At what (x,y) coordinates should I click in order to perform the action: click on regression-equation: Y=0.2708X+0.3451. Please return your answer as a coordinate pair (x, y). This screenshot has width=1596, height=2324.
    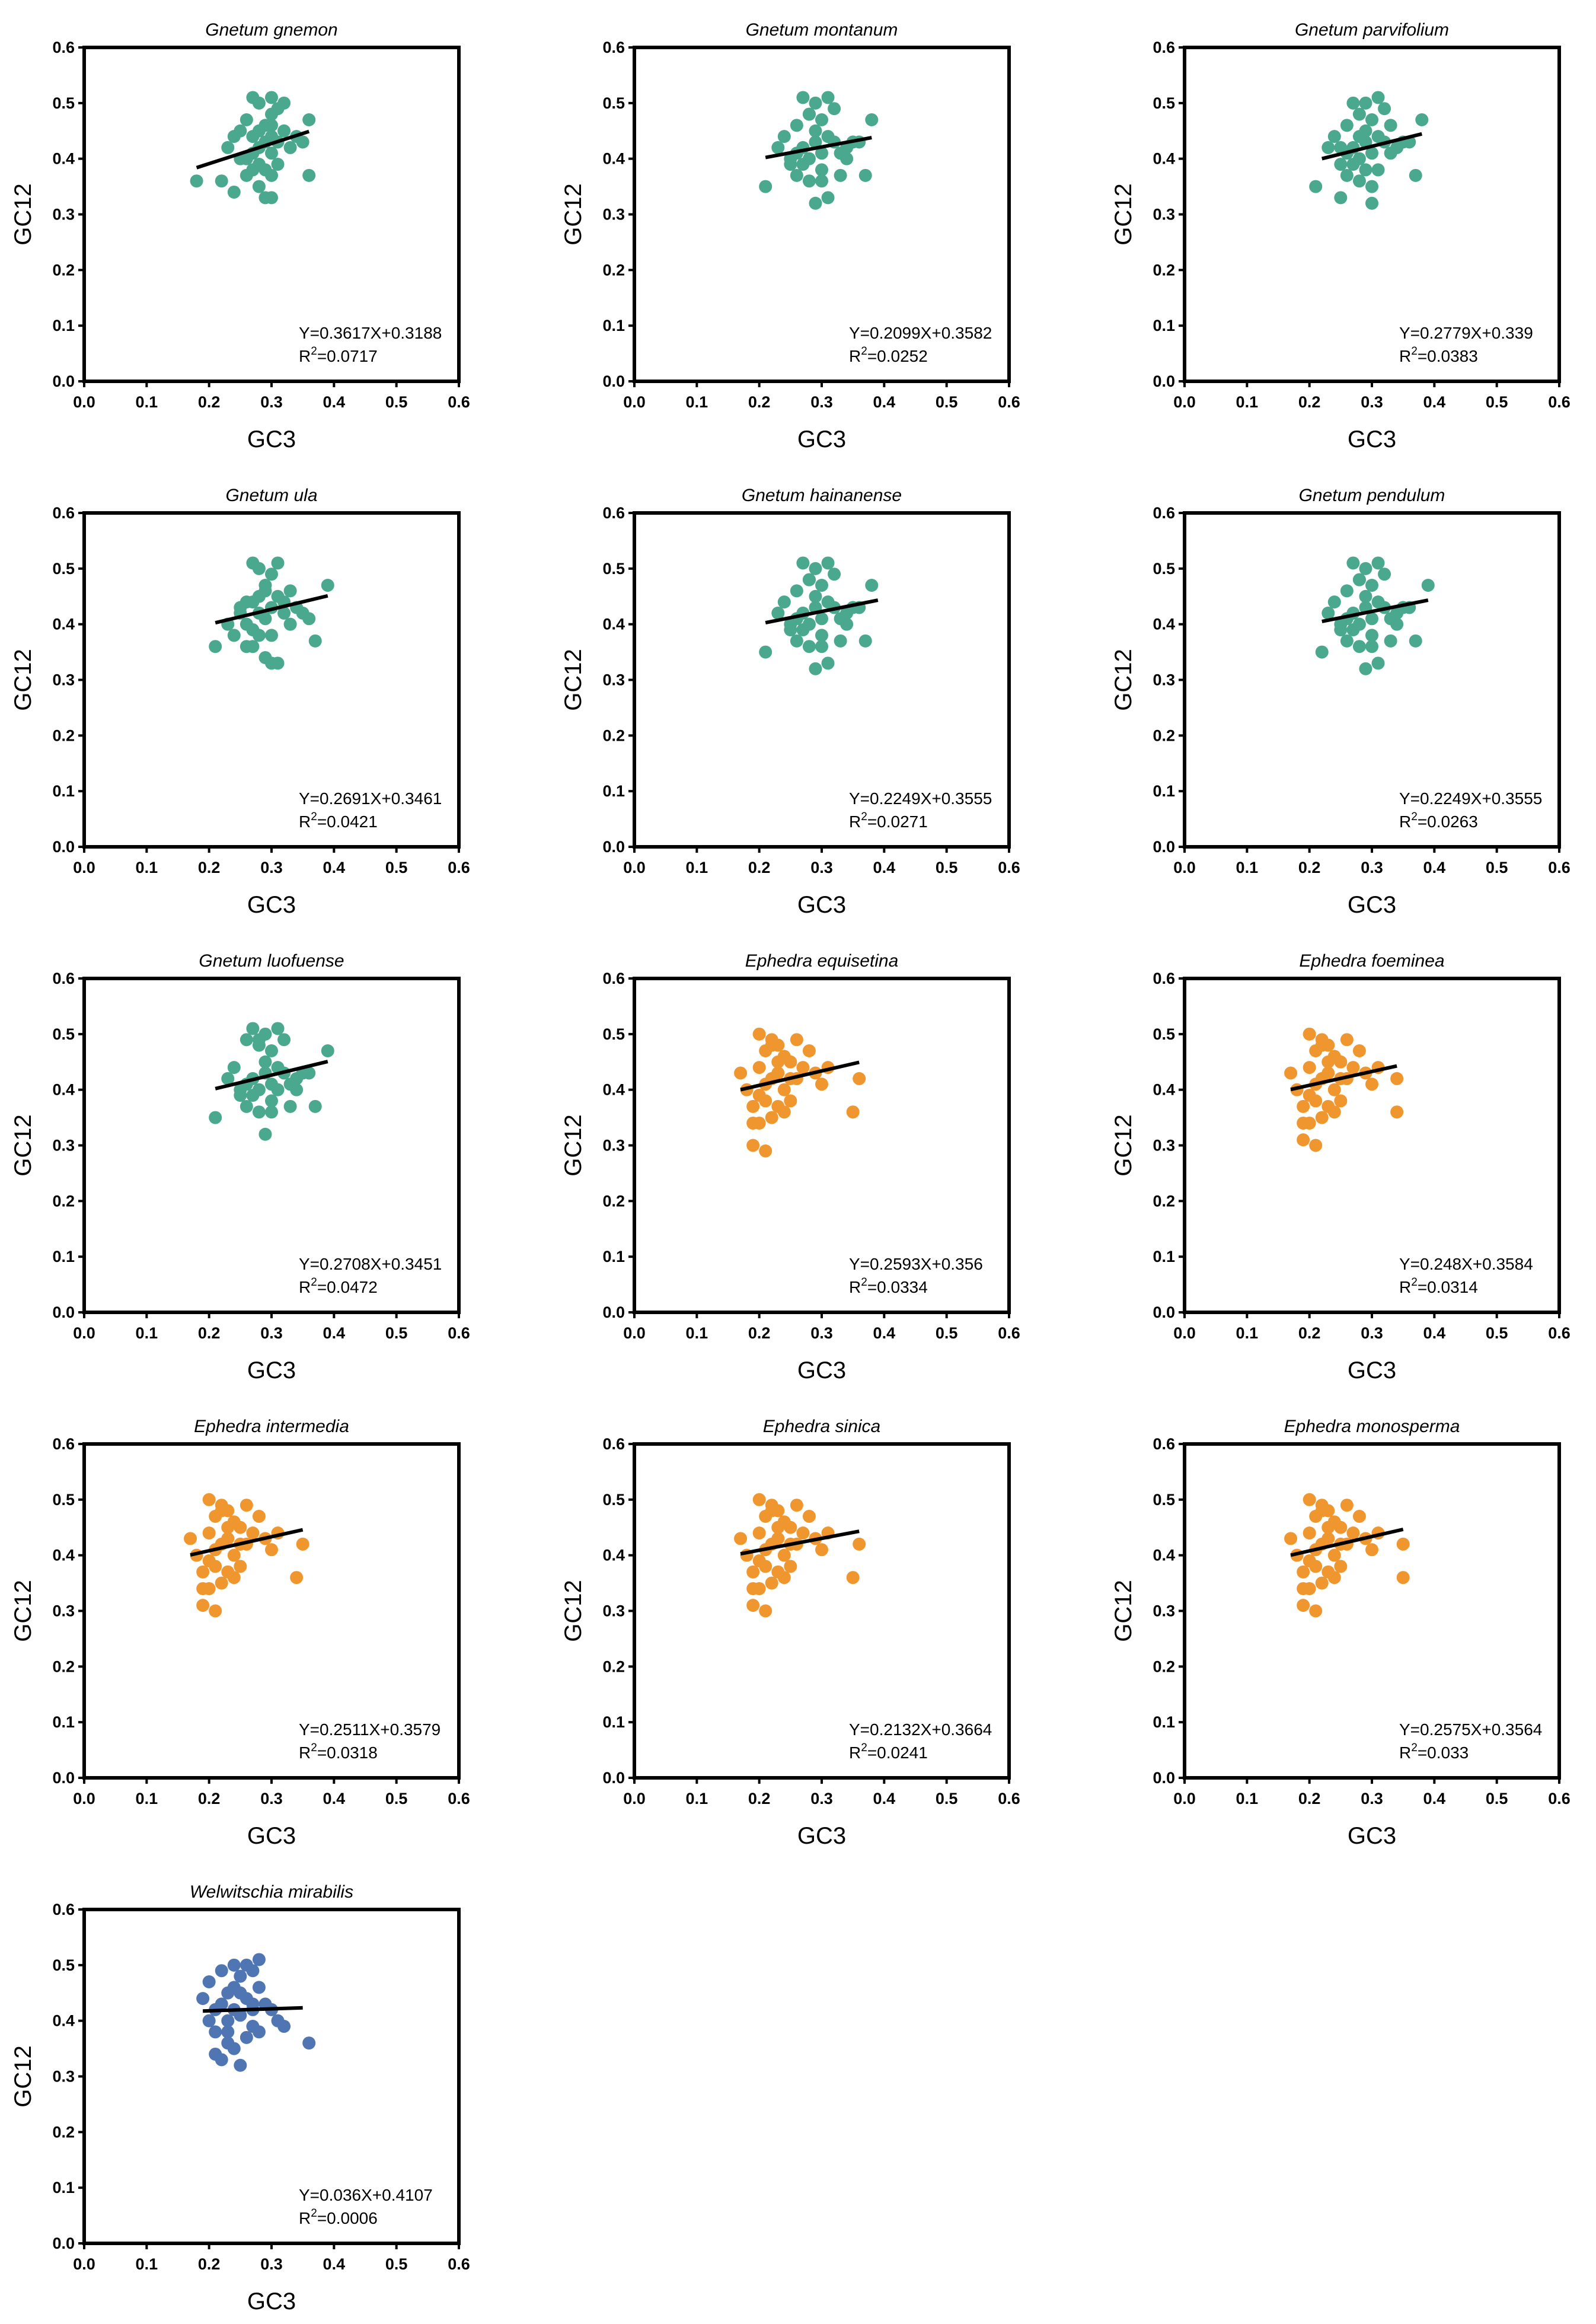
    Looking at the image, I should click on (370, 1264).